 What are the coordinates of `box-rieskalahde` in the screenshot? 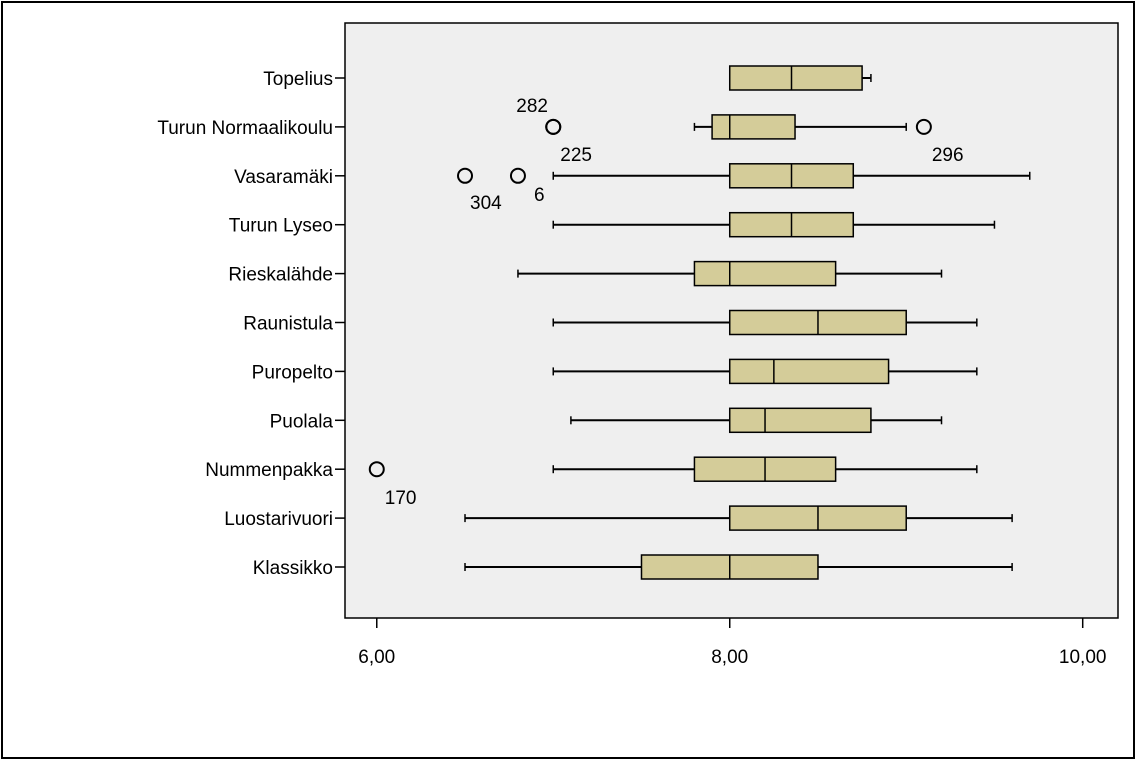 It's located at (765, 273).